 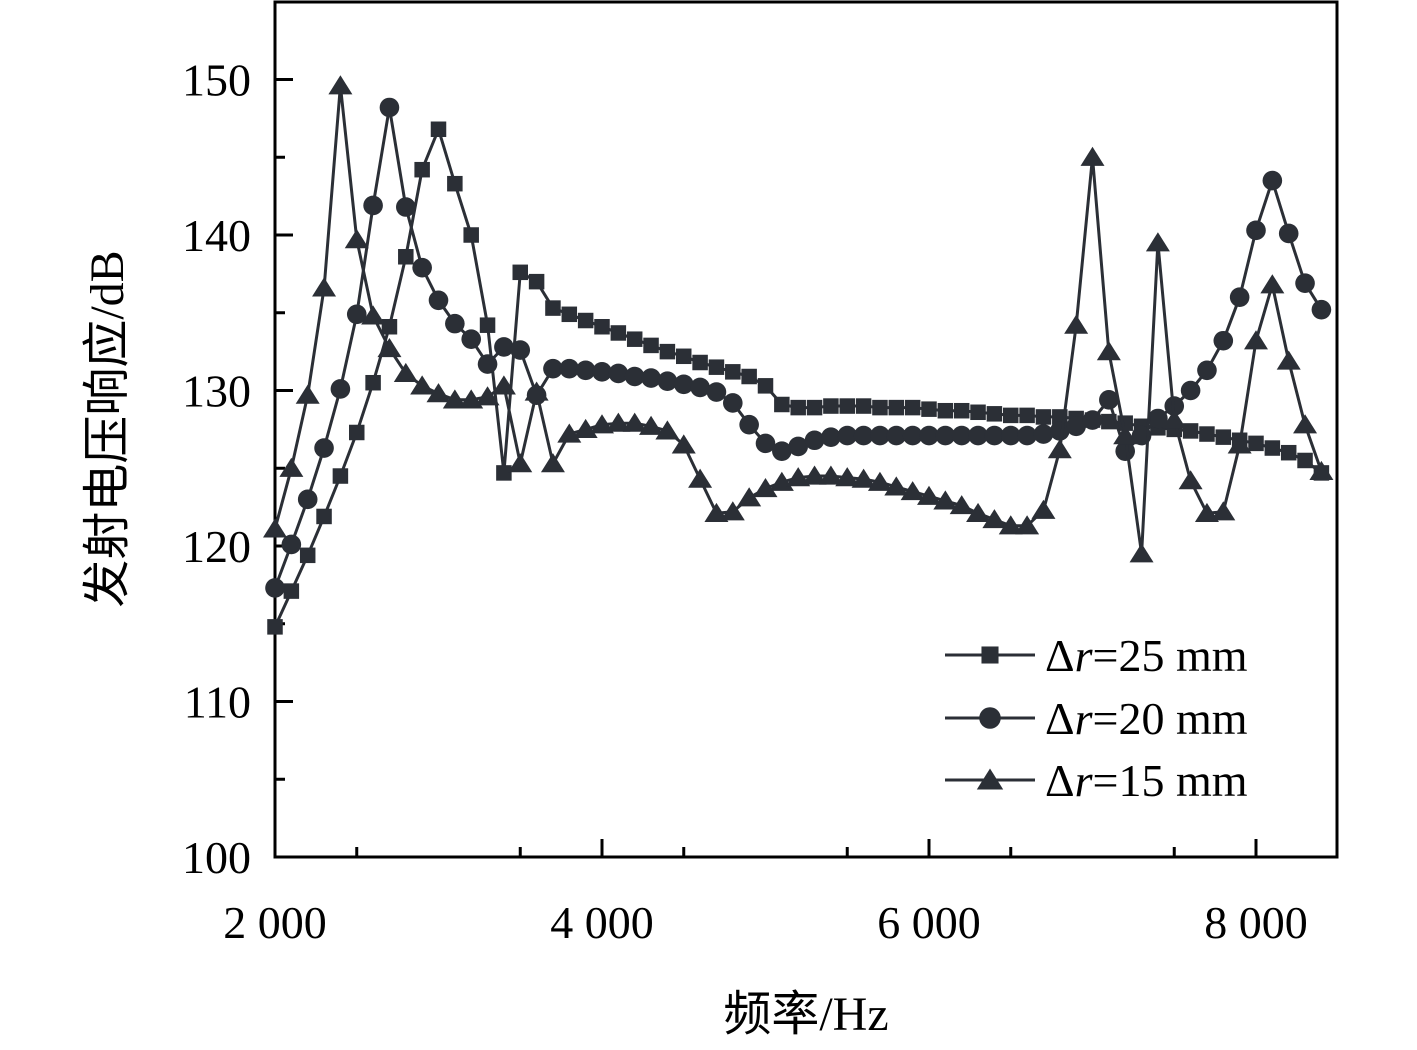 What do you see at coordinates (602, 922) in the screenshot?
I see `x-tick-label: 4 000` at bounding box center [602, 922].